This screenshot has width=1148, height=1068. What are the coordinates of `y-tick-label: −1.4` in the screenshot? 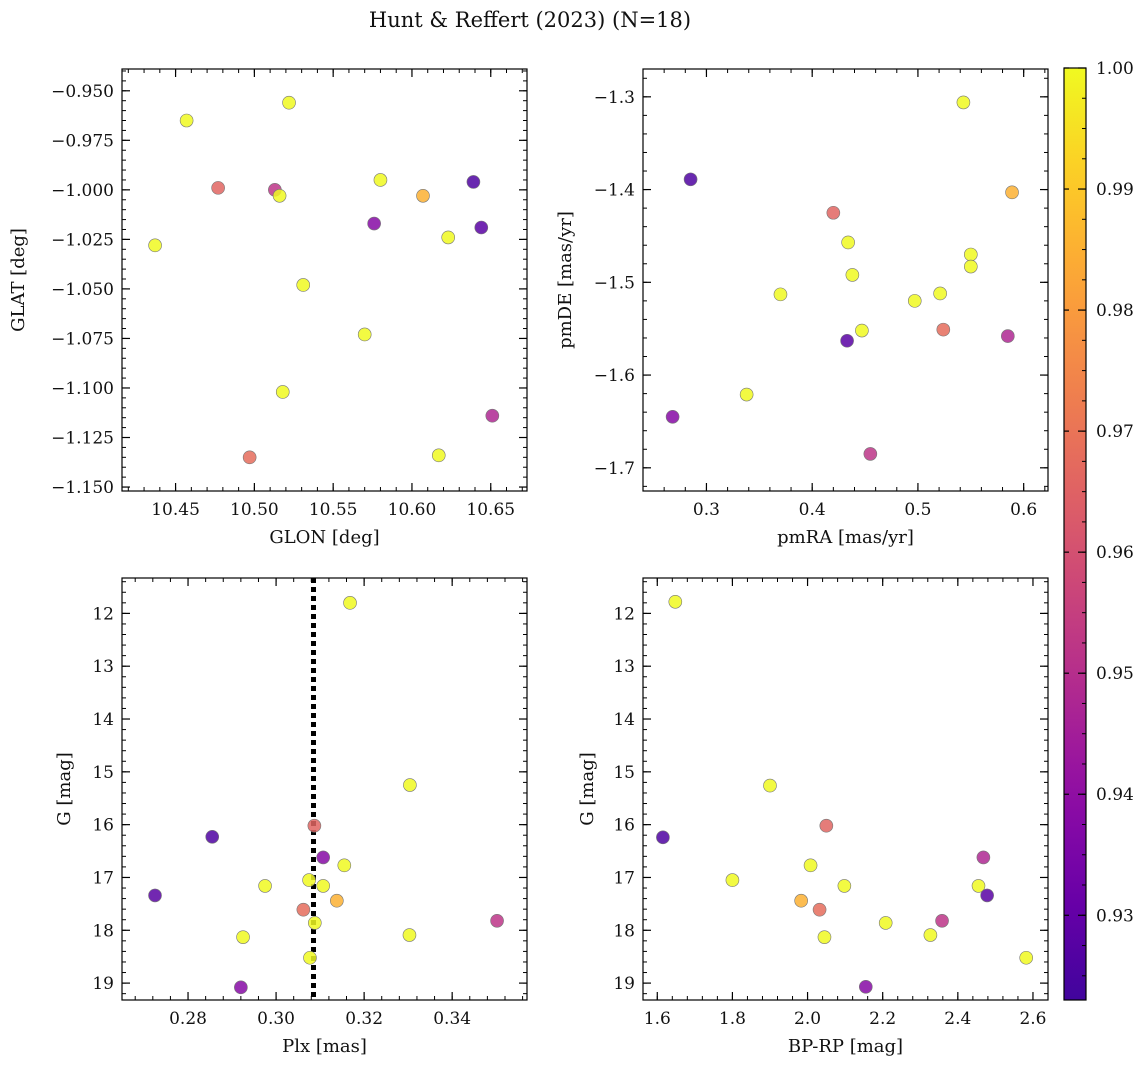 It's located at (614, 191).